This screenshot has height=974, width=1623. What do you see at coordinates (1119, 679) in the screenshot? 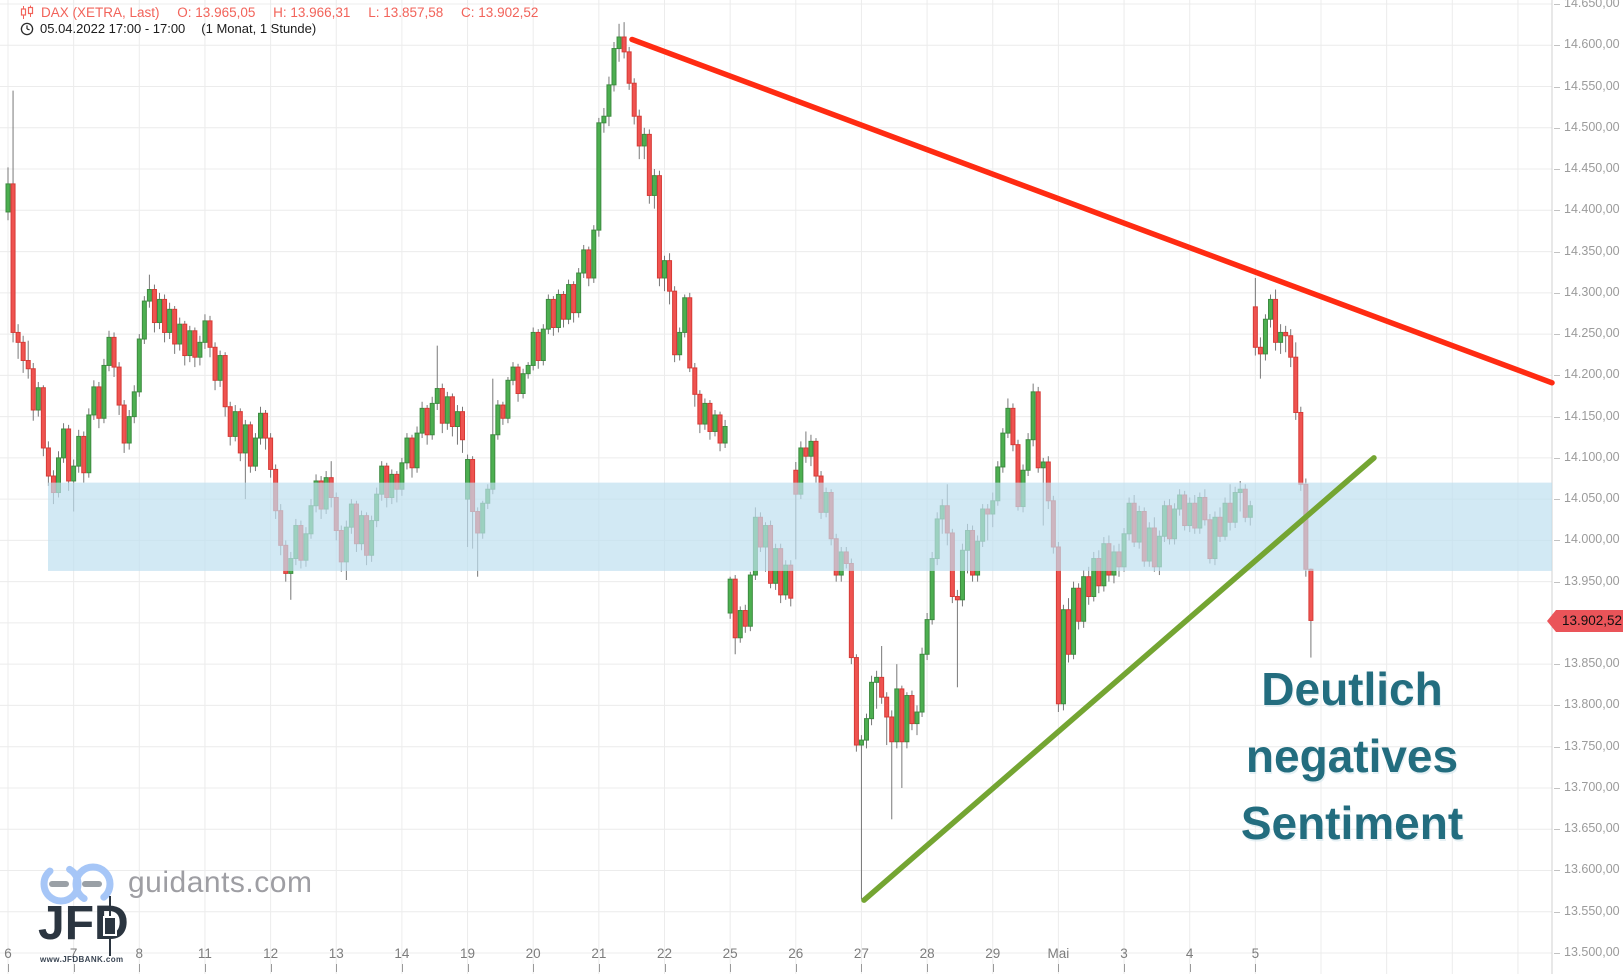
I see `ascending-support-trendline` at bounding box center [1119, 679].